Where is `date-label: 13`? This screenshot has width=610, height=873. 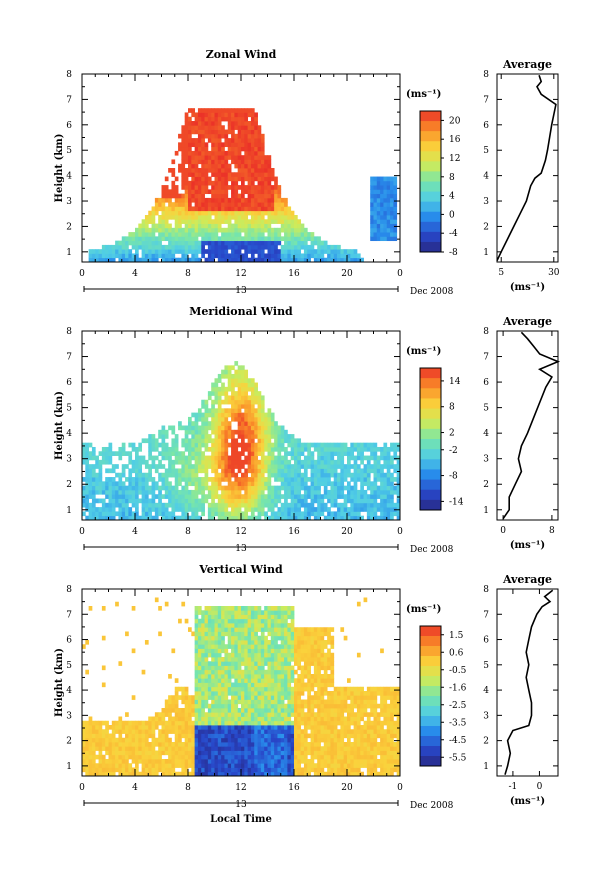 date-label: 13 is located at coordinates (241, 291).